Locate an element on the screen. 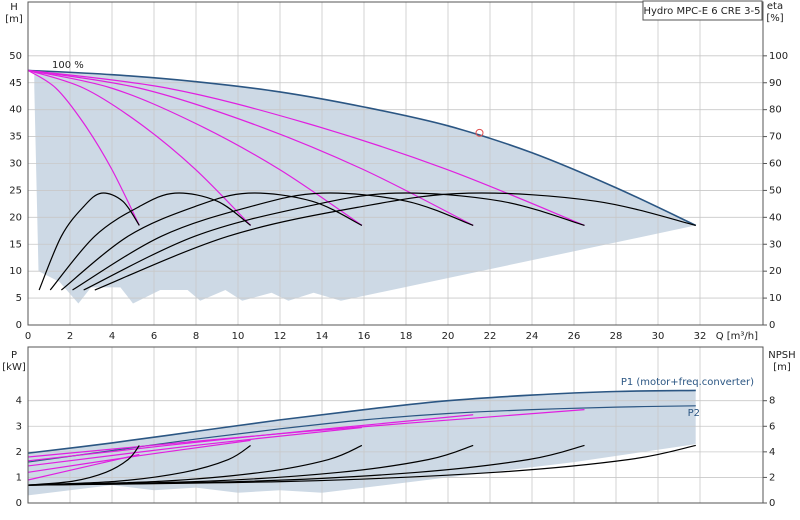 The width and height of the screenshot is (800, 520). chart-title: Hydro MPC-E 6 CRE 3-5 is located at coordinates (701, 11).